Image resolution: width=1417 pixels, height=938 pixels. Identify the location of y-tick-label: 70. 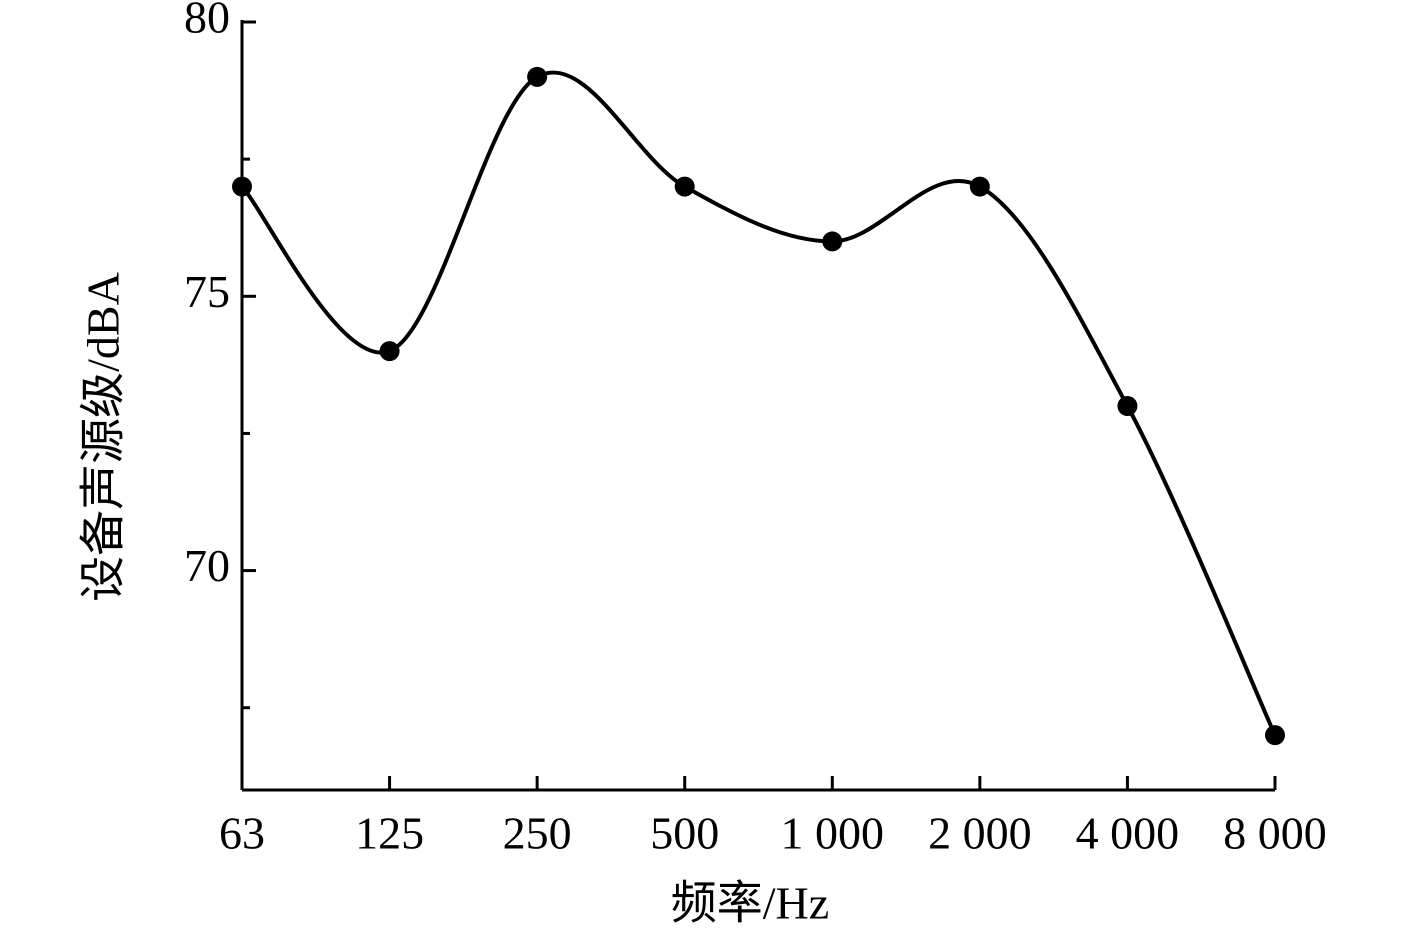
(207, 565).